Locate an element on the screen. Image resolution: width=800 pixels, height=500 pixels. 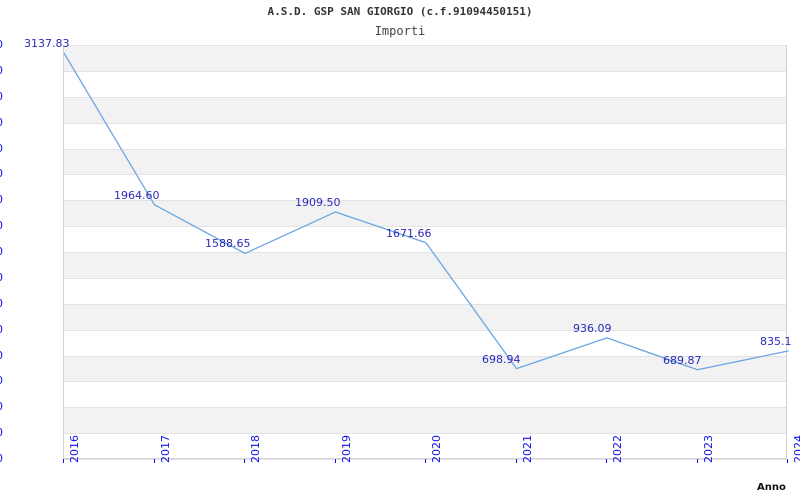
chart-title: A.S.D. GSP SAN GIORGIO (c.f.91094450151) is located at coordinates (400, 11).